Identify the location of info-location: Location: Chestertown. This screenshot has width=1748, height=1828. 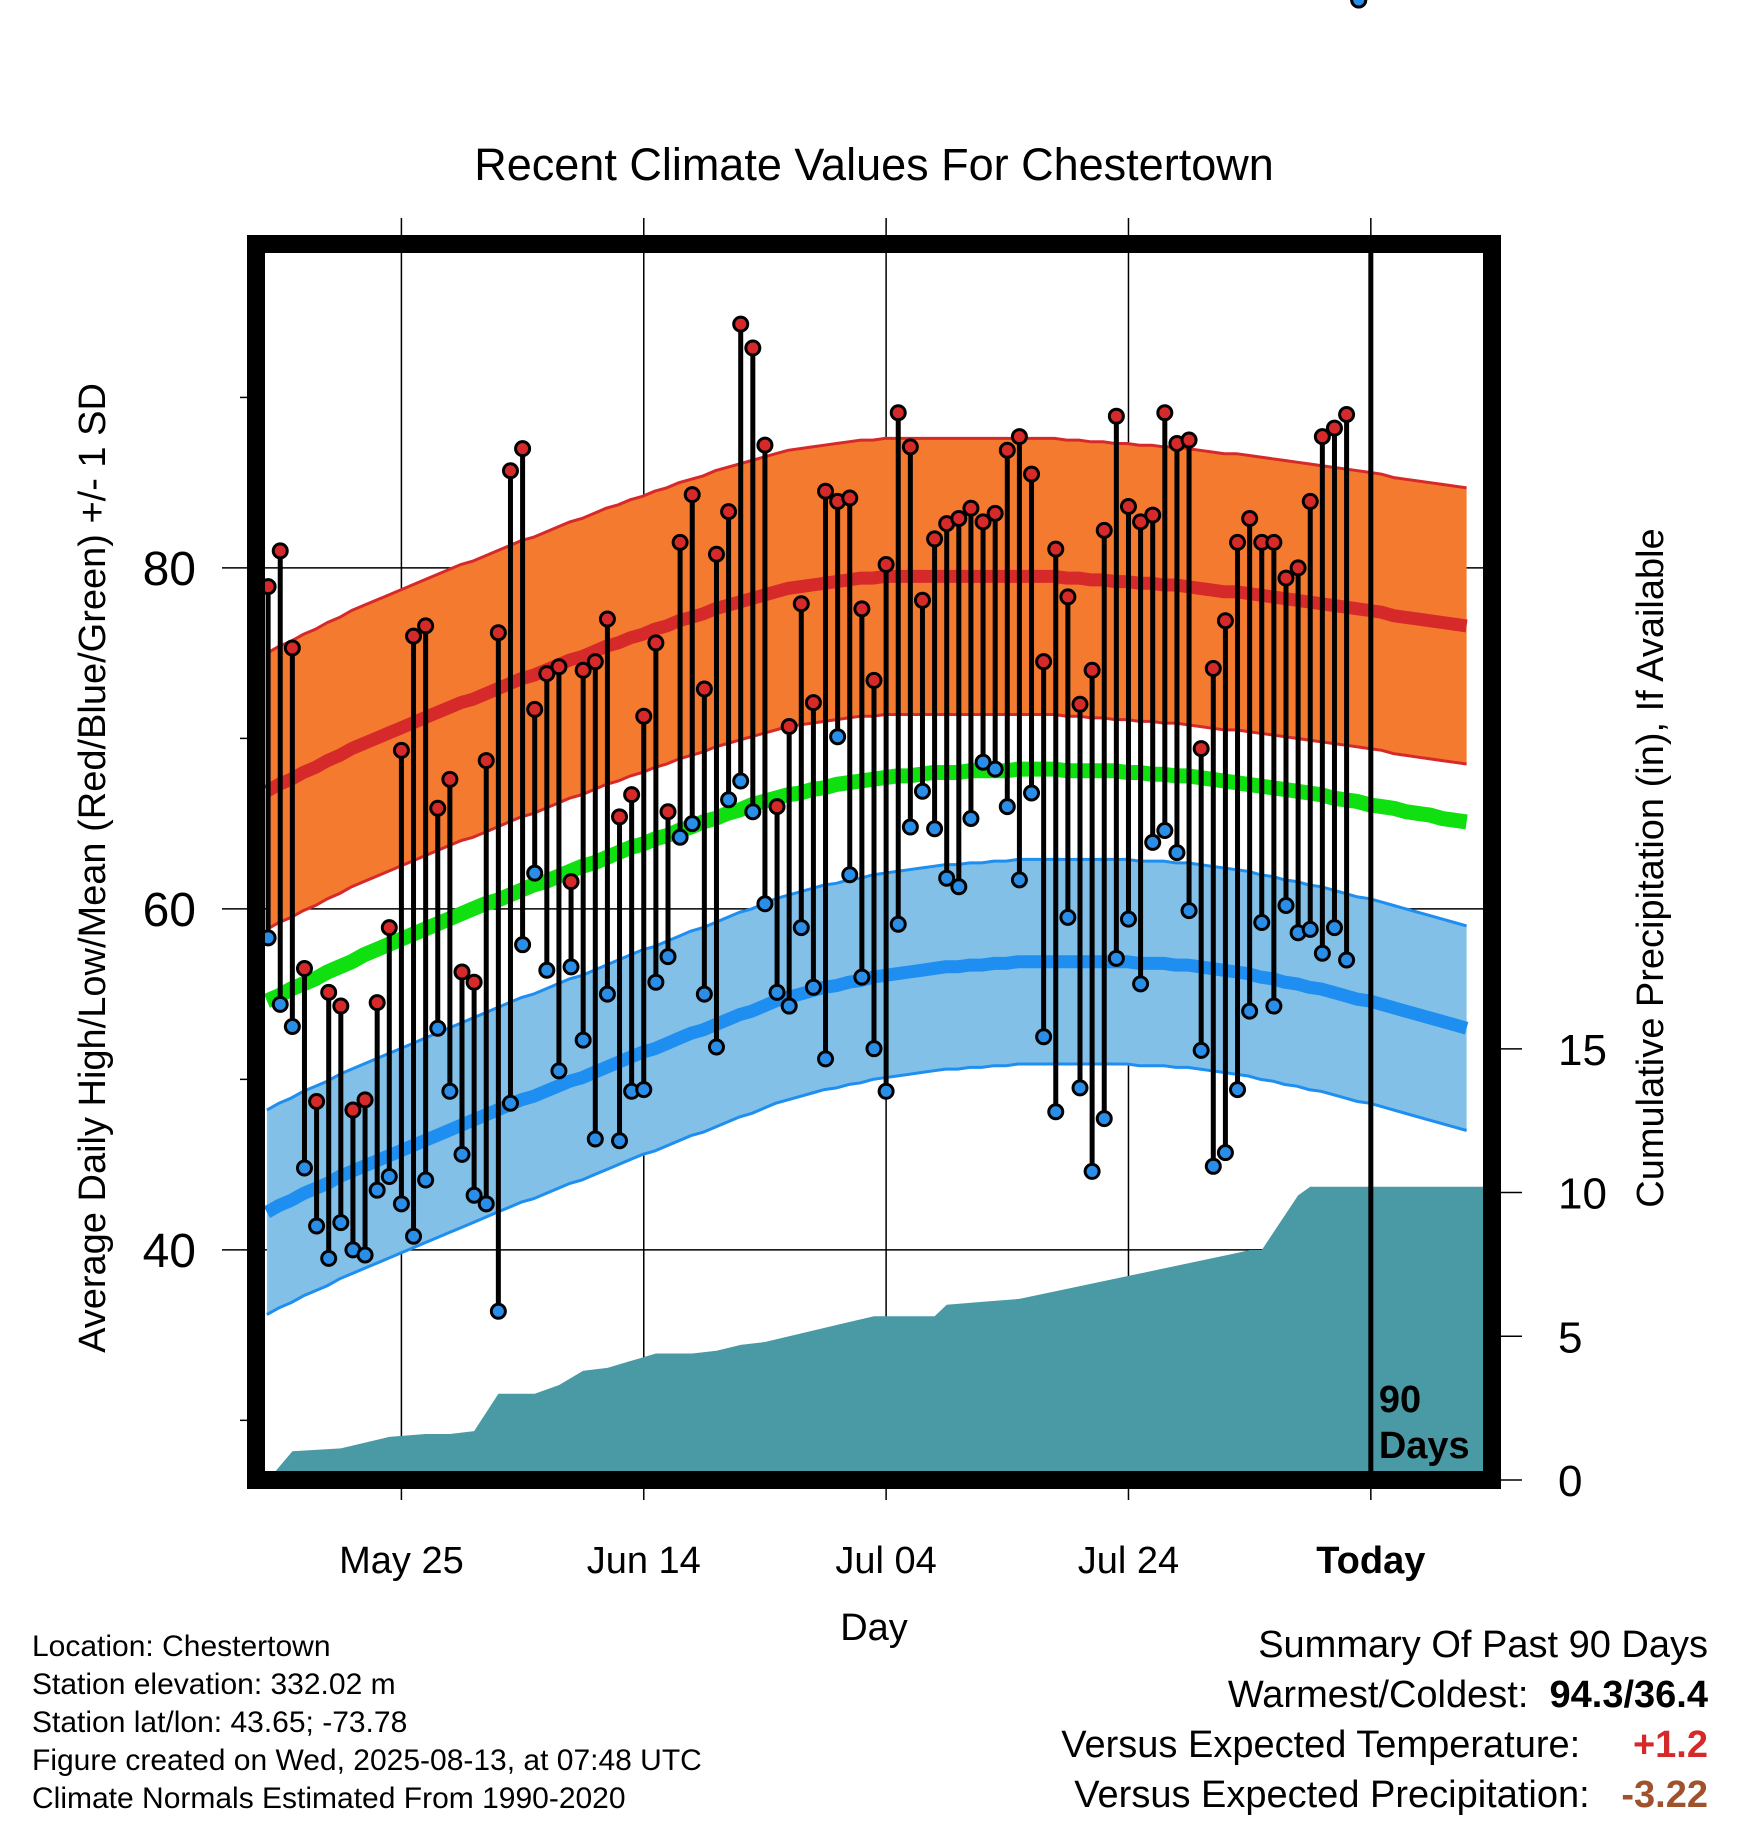
(181, 1646).